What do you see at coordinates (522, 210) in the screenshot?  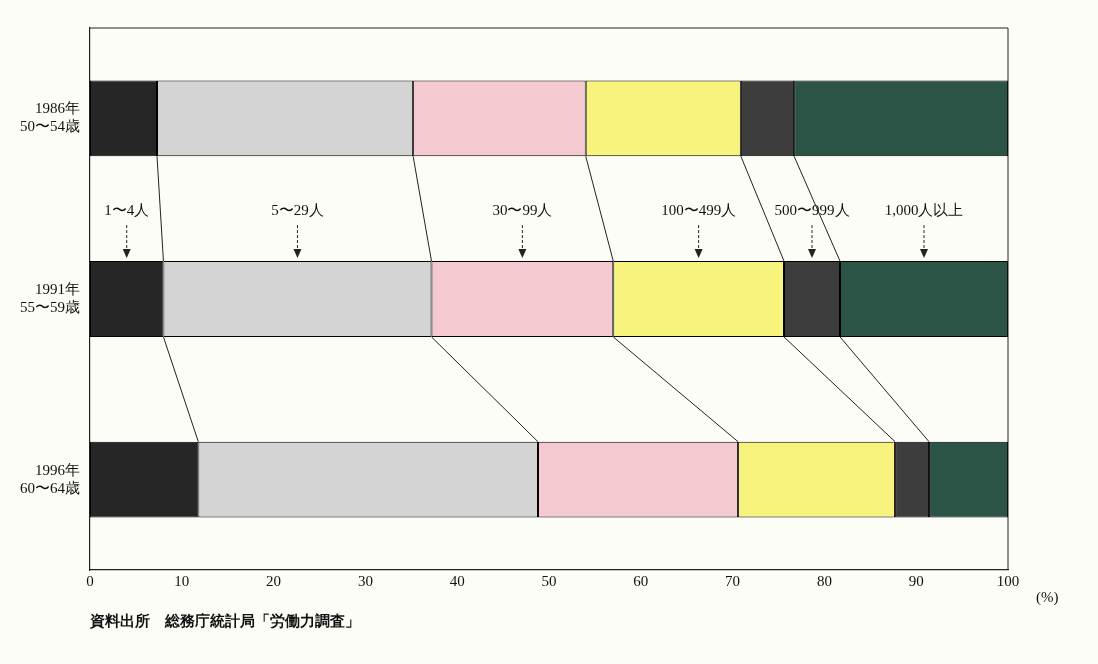 I see `text: 30〜99人` at bounding box center [522, 210].